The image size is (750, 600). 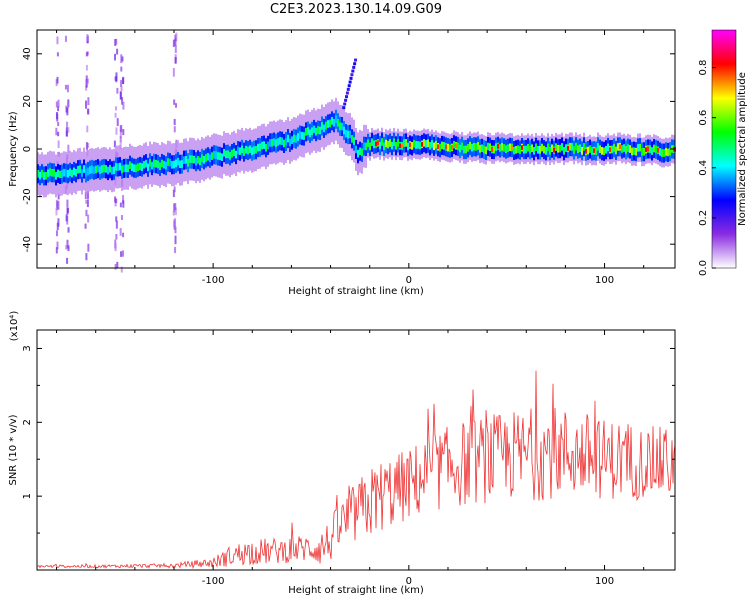 What do you see at coordinates (703, 168) in the screenshot?
I see `colorbar-tick-label: 0.4` at bounding box center [703, 168].